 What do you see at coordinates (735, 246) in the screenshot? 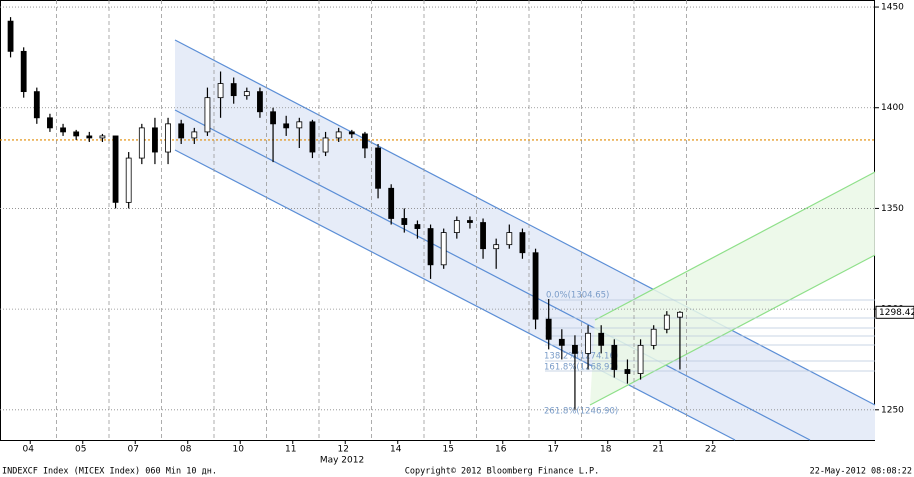
I see `green-channel-upper` at bounding box center [735, 246].